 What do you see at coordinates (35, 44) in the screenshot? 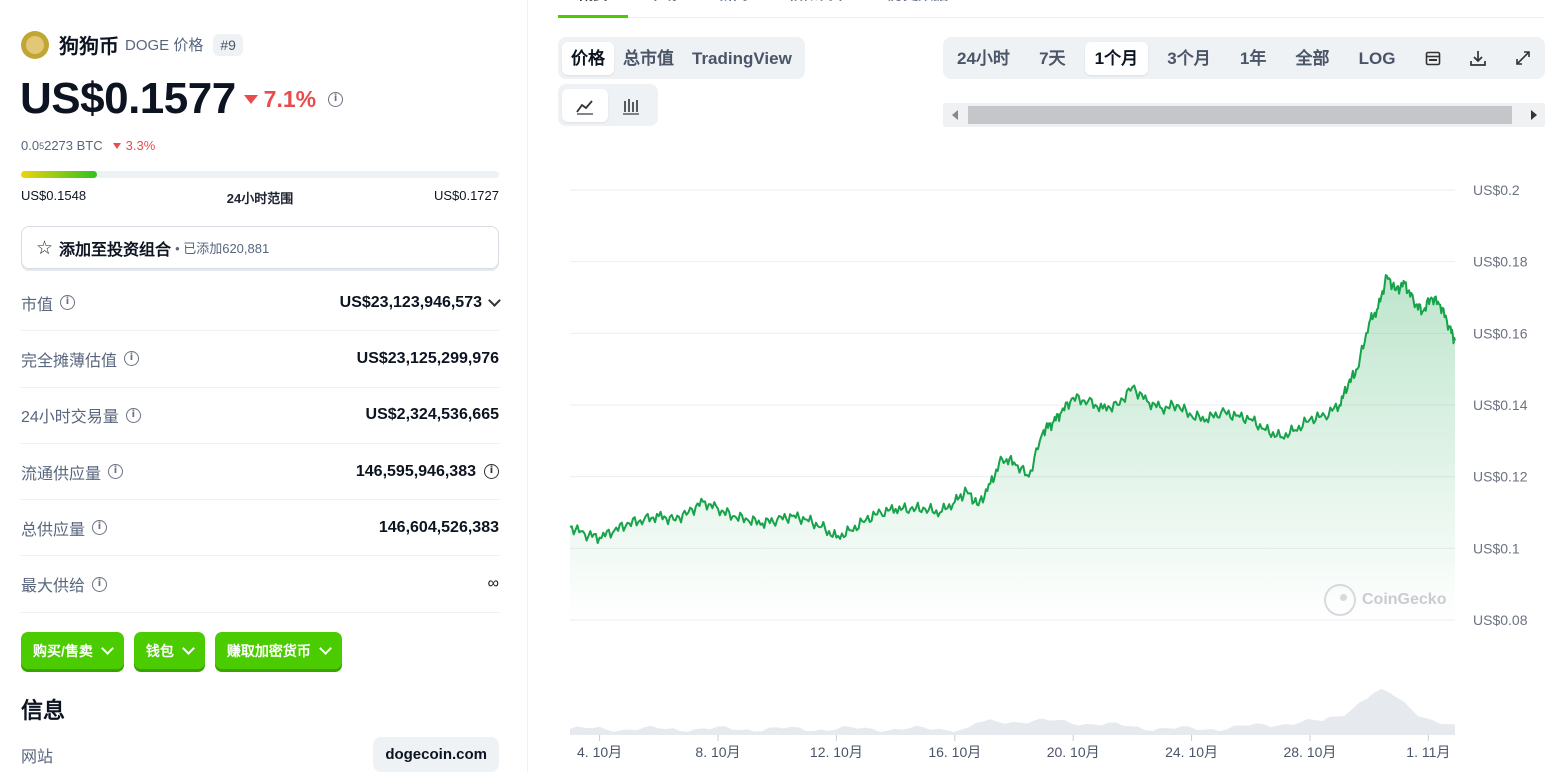
I see `doge-logo-icon` at bounding box center [35, 44].